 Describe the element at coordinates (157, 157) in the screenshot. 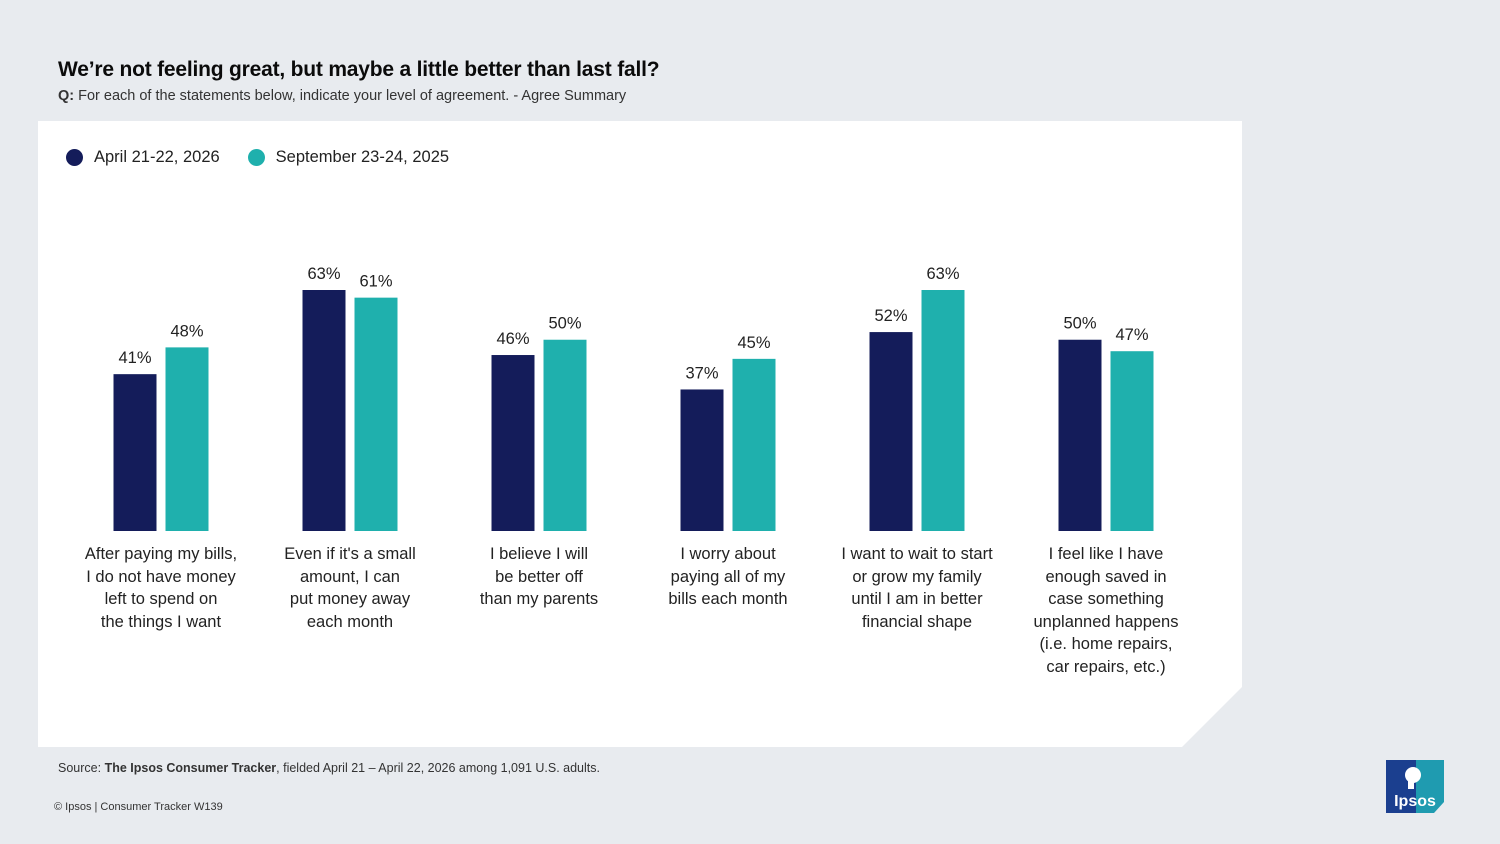

I see `legend-label-series-1: April 21-22, 2026` at that location.